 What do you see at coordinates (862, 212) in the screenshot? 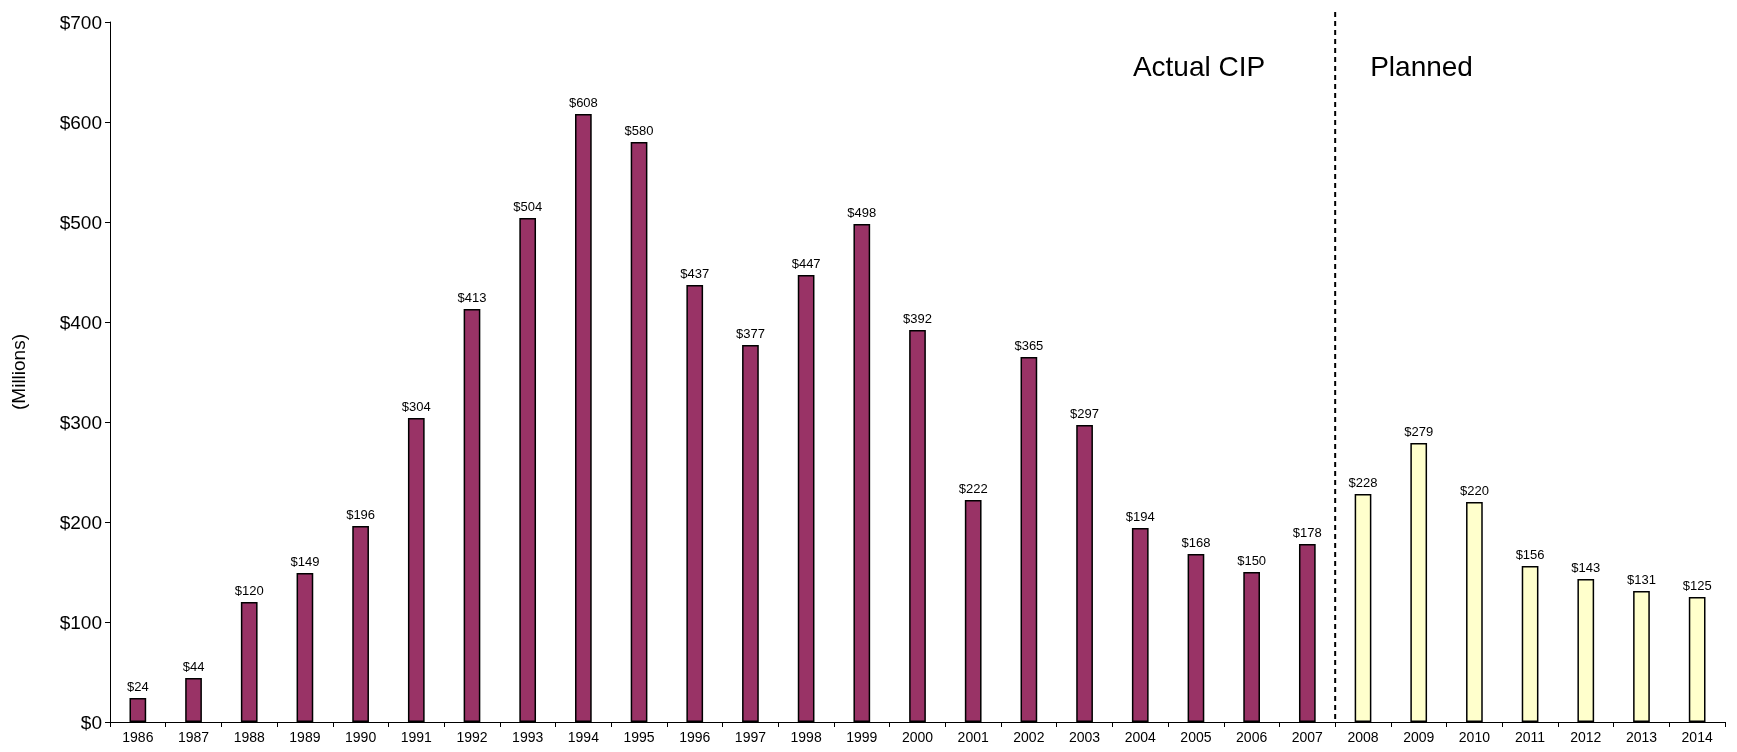
I see `data-label: $498` at bounding box center [862, 212].